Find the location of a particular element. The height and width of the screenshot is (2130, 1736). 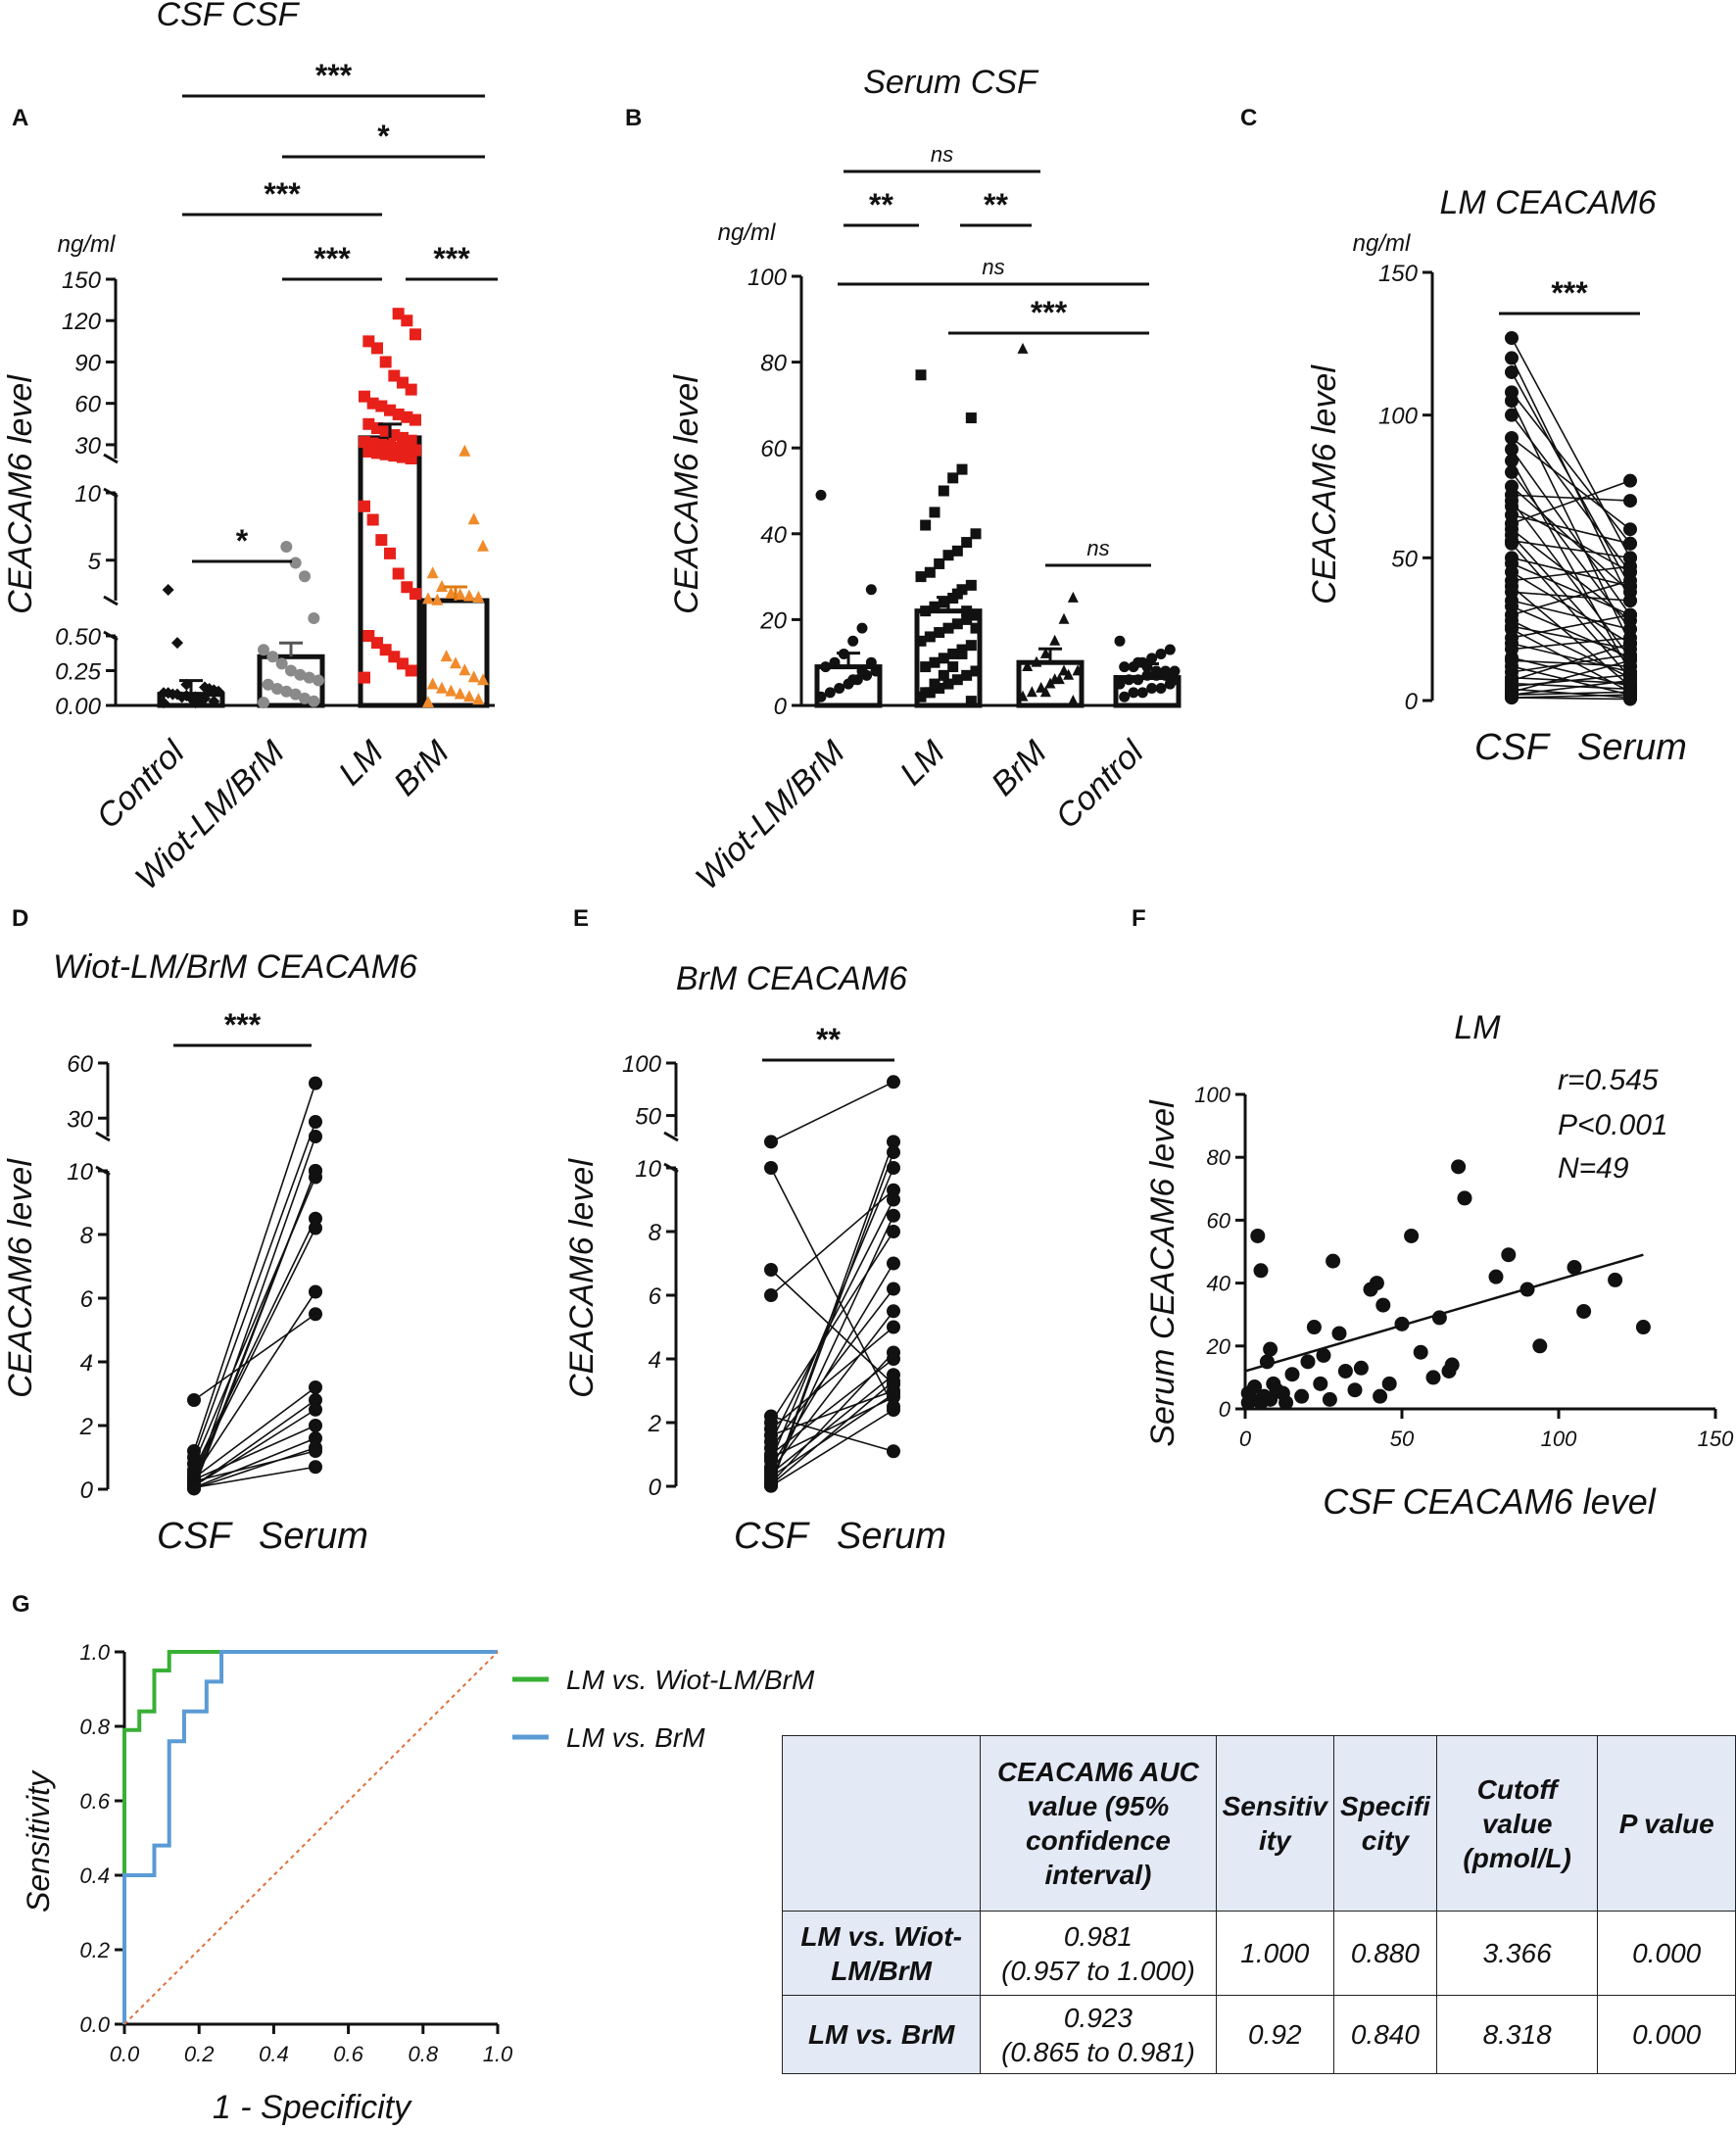

table-row-label: LM vs. Wiot-LM/BrM is located at coordinates (881, 1953).